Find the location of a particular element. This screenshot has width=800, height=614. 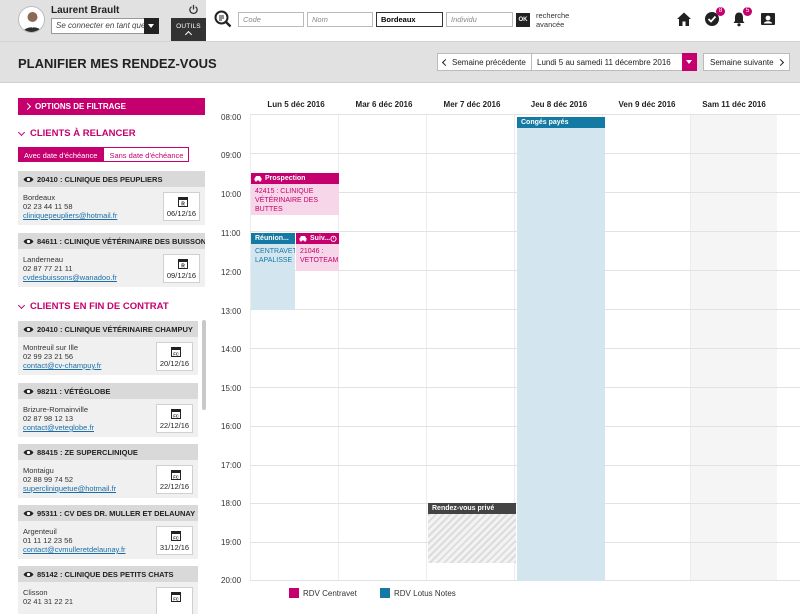

client-email-link: cliniquepeupliers@hotmail.fr is located at coordinates (70, 215).